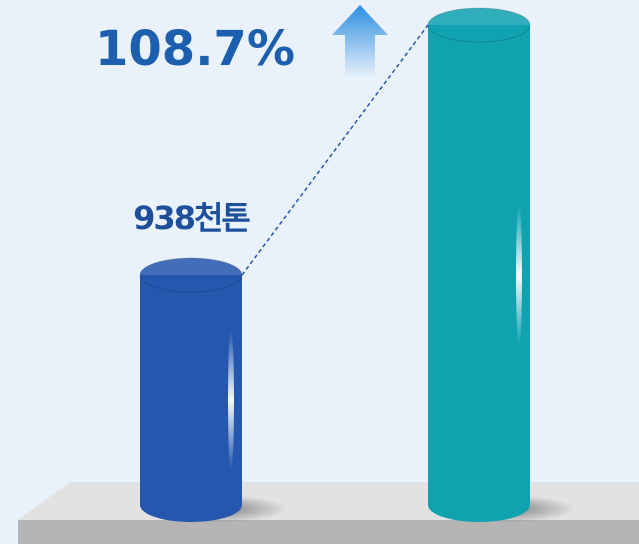 The height and width of the screenshot is (544, 639). What do you see at coordinates (328, 532) in the screenshot?
I see `floor-edge` at bounding box center [328, 532].